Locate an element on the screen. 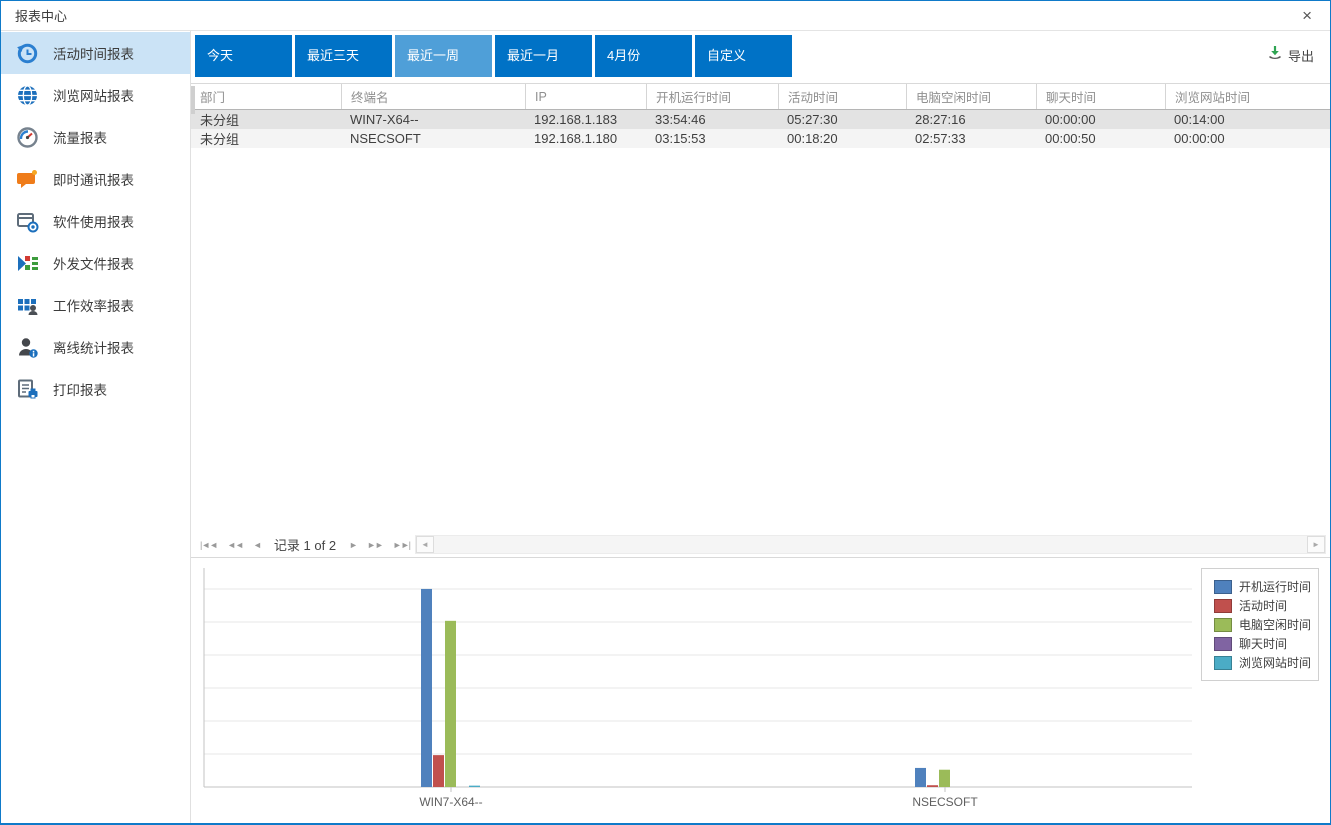  column-header: IP is located at coordinates (585, 96).